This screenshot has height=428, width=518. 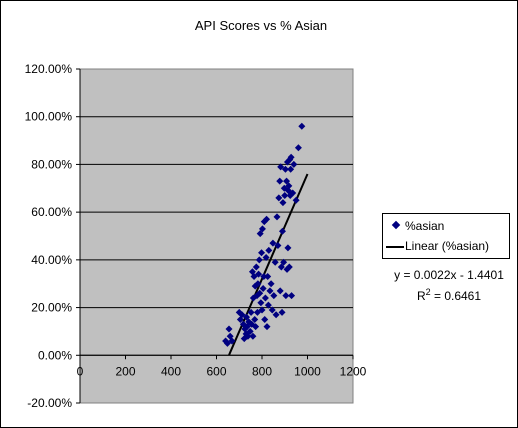 What do you see at coordinates (394, 246) in the screenshot?
I see `legend-marker-line` at bounding box center [394, 246].